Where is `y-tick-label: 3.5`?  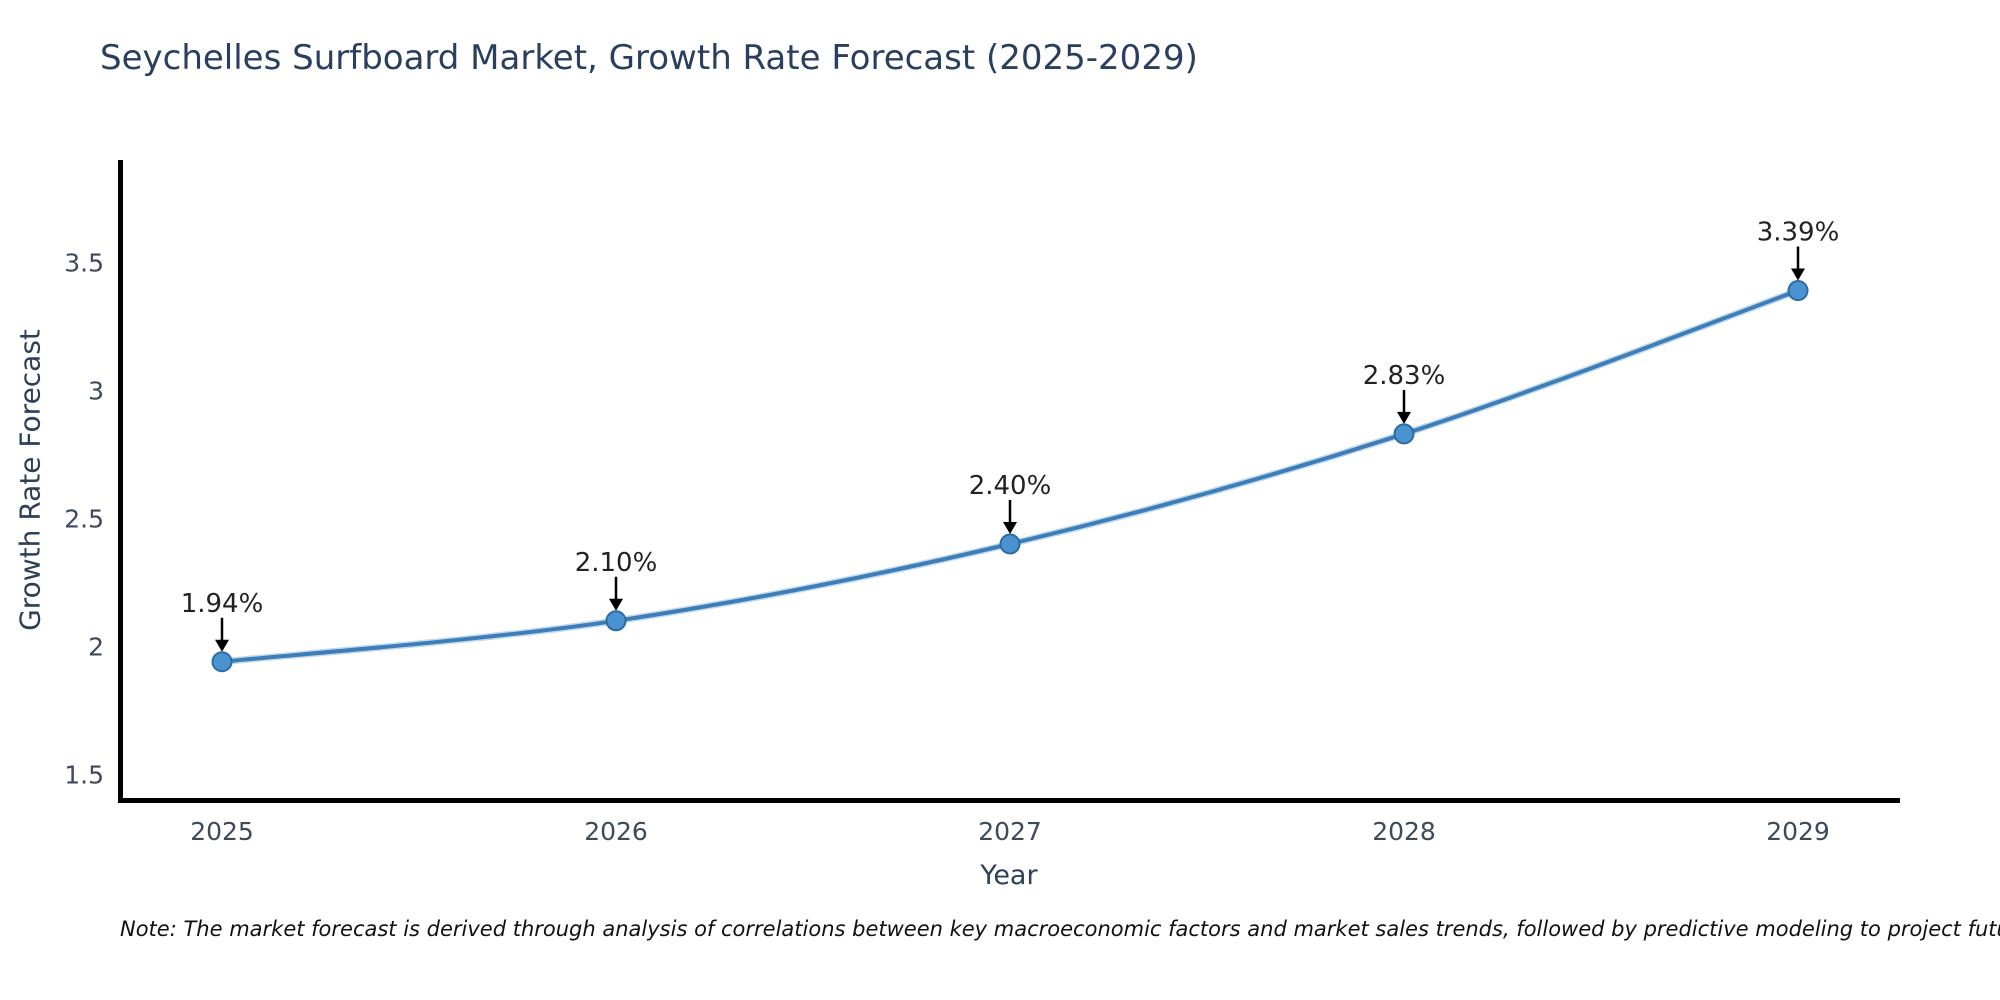 y-tick-label: 3.5 is located at coordinates (84, 262).